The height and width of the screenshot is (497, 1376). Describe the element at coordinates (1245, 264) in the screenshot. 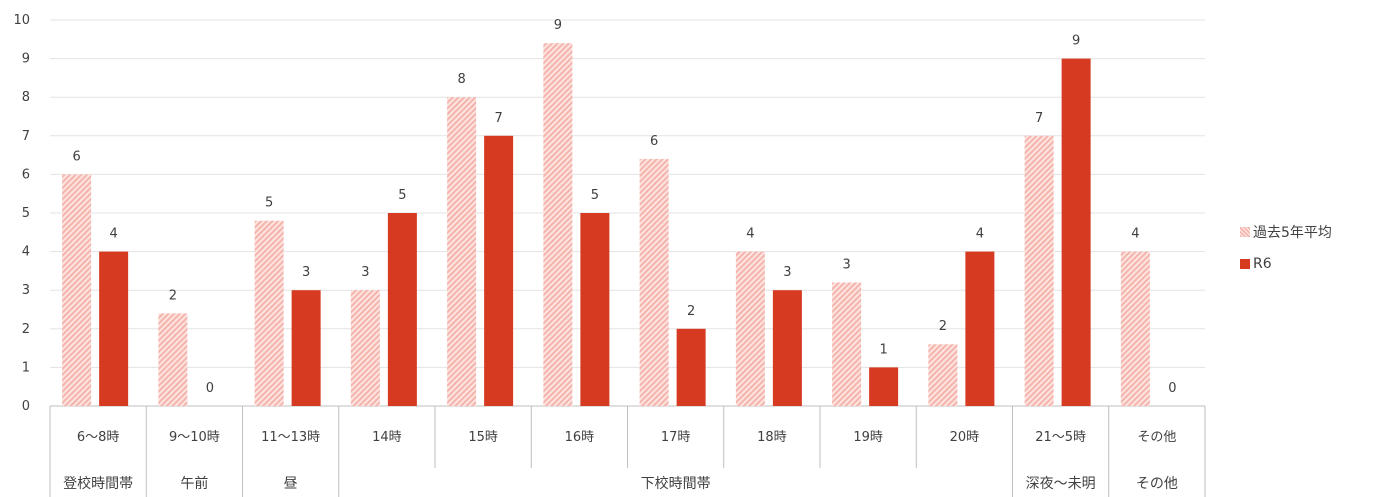

I see `legend-swatch-solid` at that location.